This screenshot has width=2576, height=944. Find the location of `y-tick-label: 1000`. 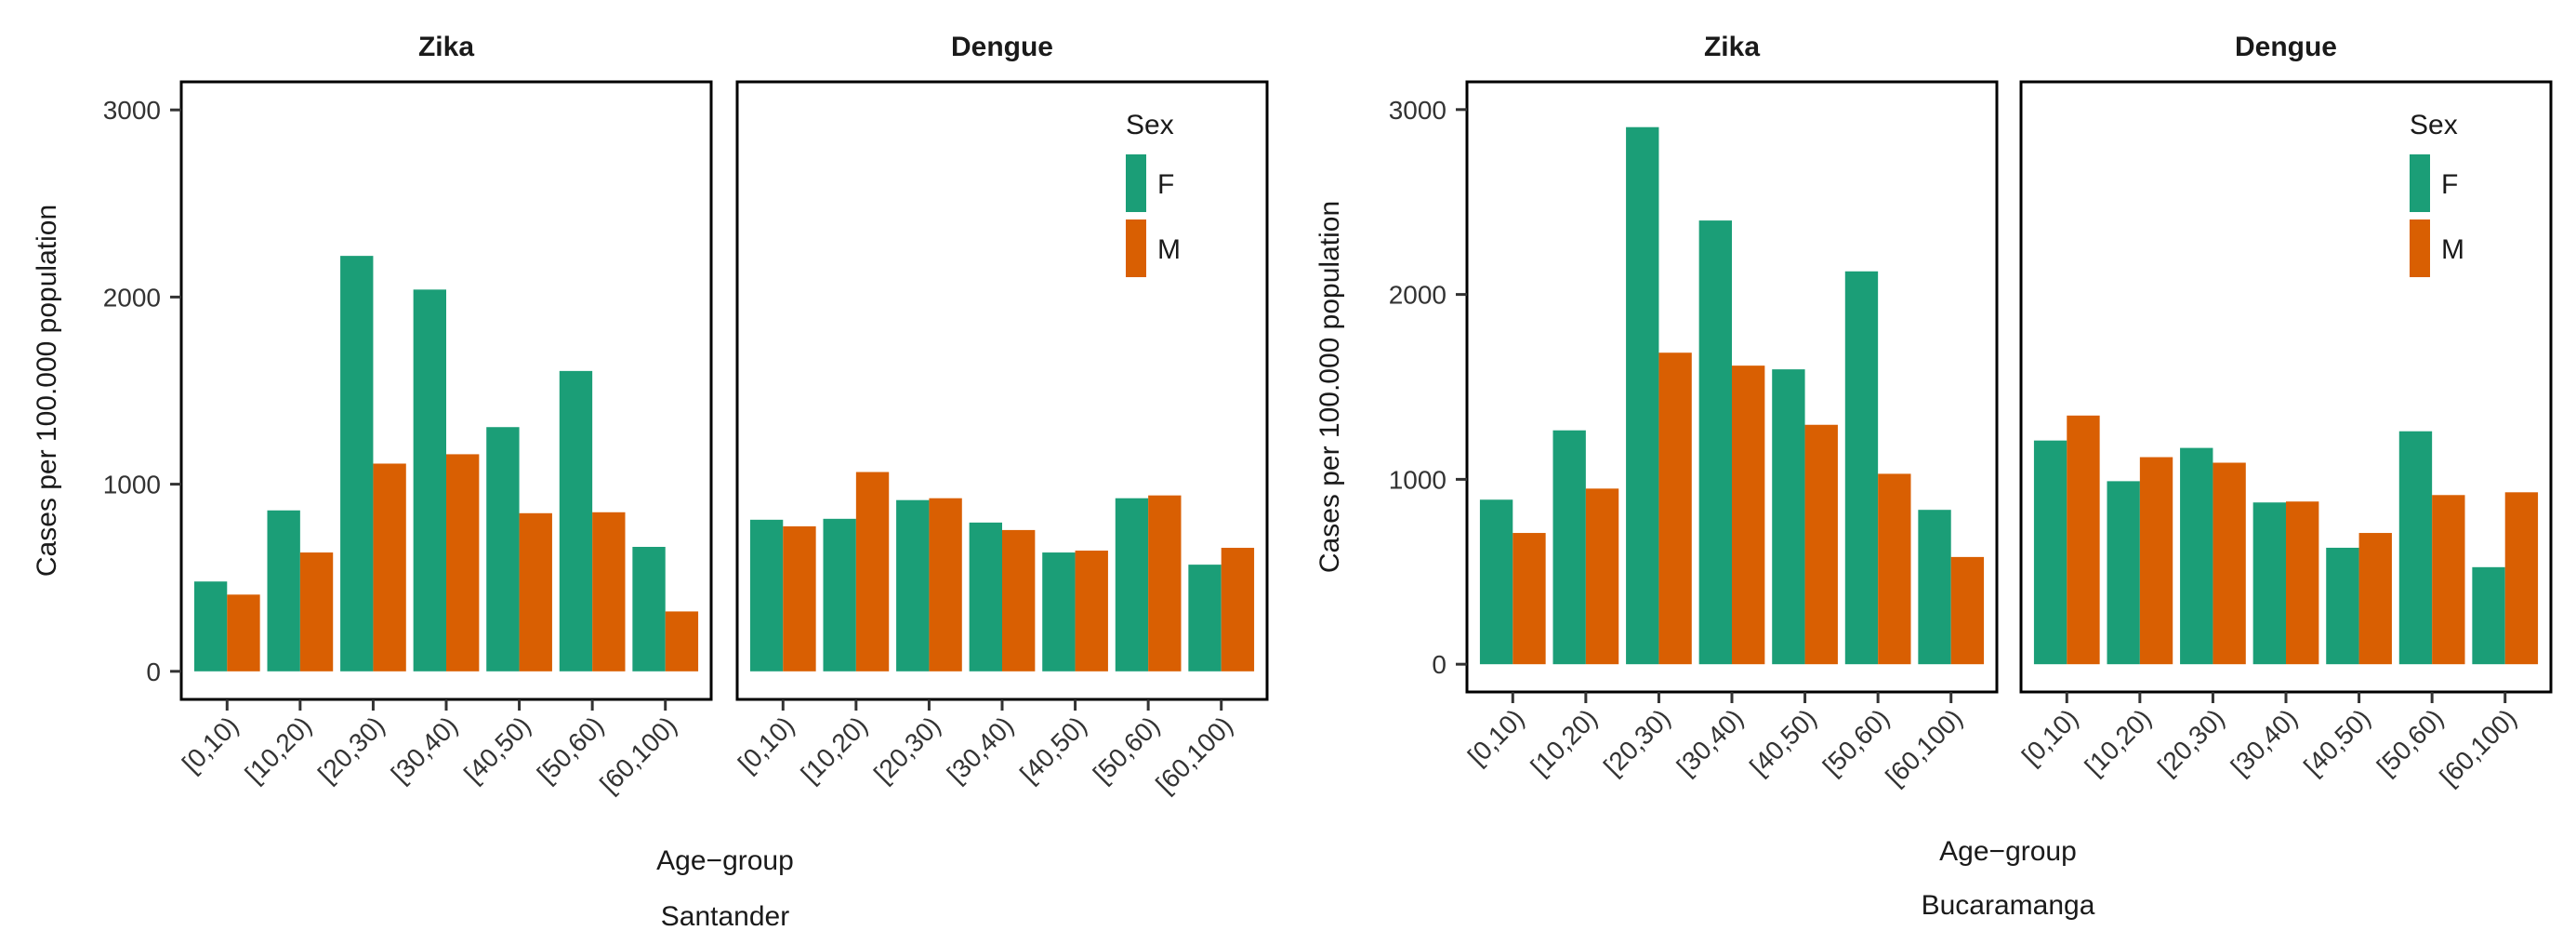

y-tick-label: 1000 is located at coordinates (132, 485).